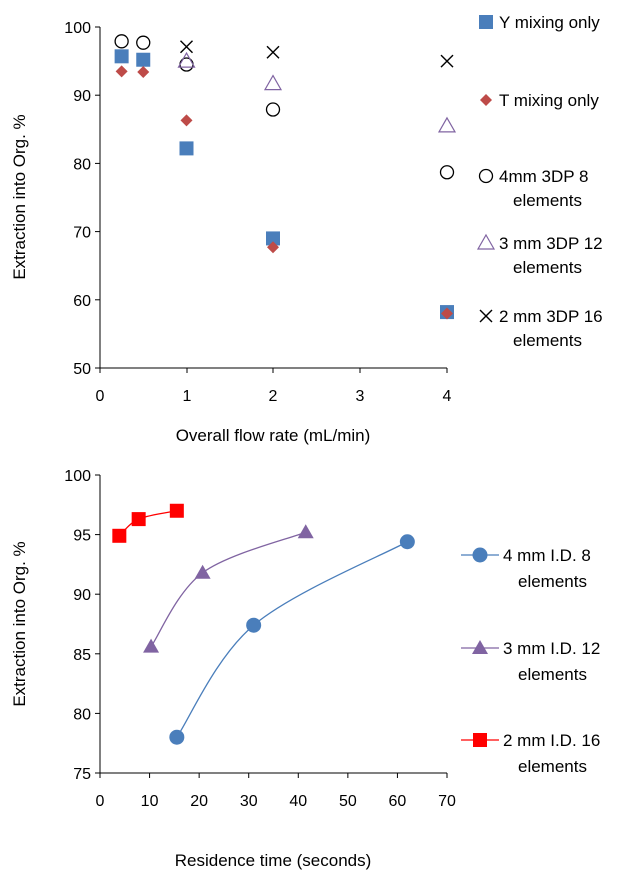 The width and height of the screenshot is (644, 879). I want to click on series-line-4-mm-i-d-8-elements, so click(292, 639).